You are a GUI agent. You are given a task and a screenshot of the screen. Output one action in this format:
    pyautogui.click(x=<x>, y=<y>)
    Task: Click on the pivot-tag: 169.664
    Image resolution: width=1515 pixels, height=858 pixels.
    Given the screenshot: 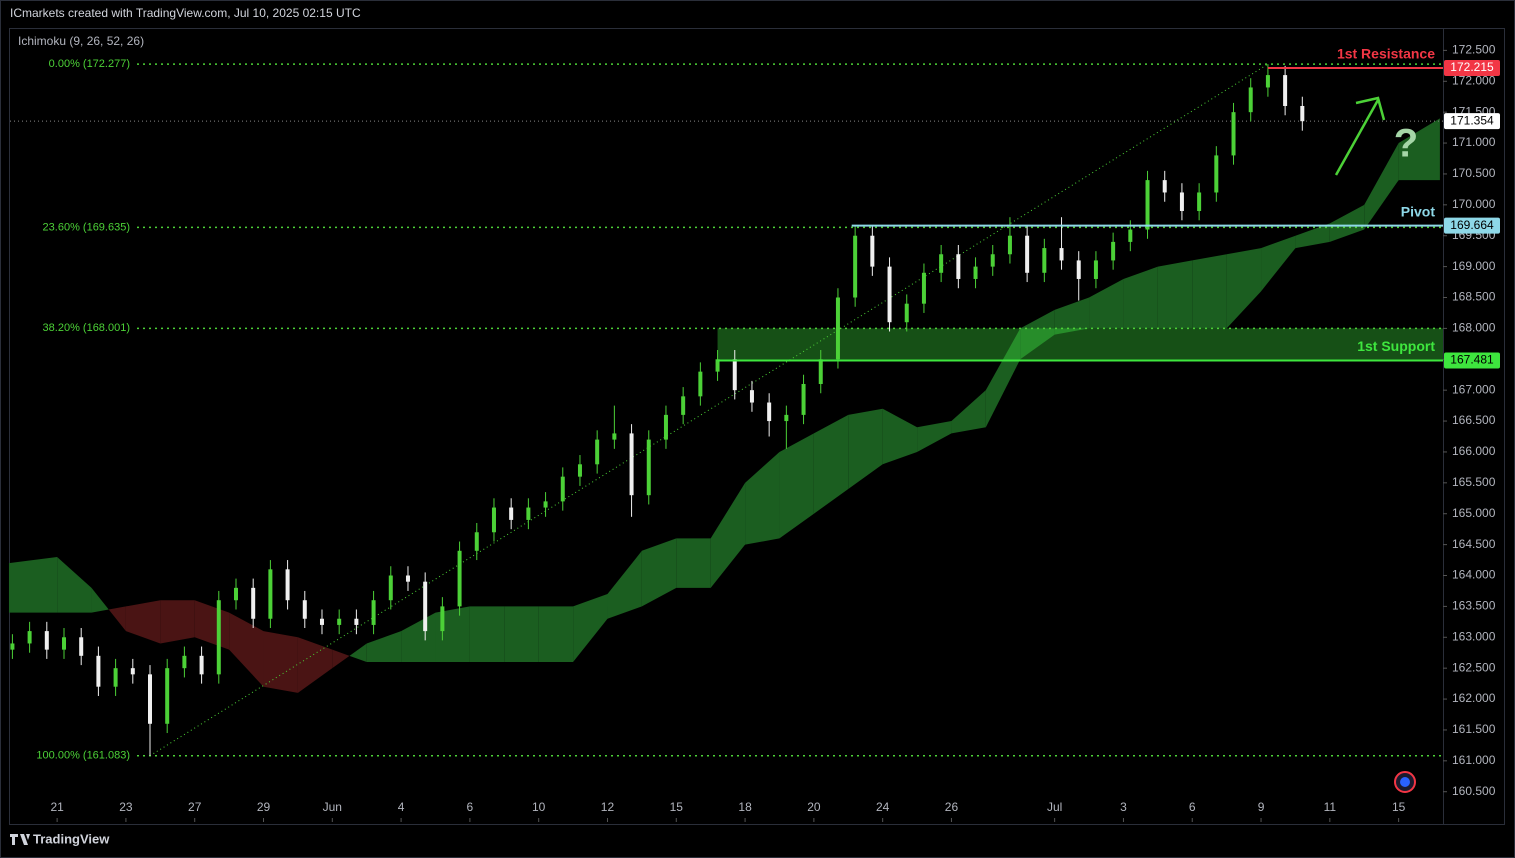 What is the action you would take?
    pyautogui.click(x=1472, y=225)
    